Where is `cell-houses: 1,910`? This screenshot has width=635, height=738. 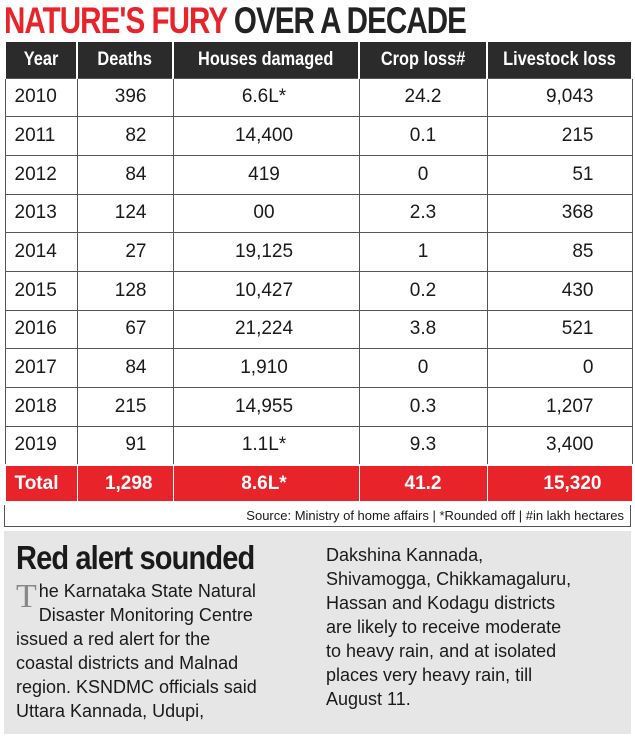 cell-houses: 1,910 is located at coordinates (266, 368).